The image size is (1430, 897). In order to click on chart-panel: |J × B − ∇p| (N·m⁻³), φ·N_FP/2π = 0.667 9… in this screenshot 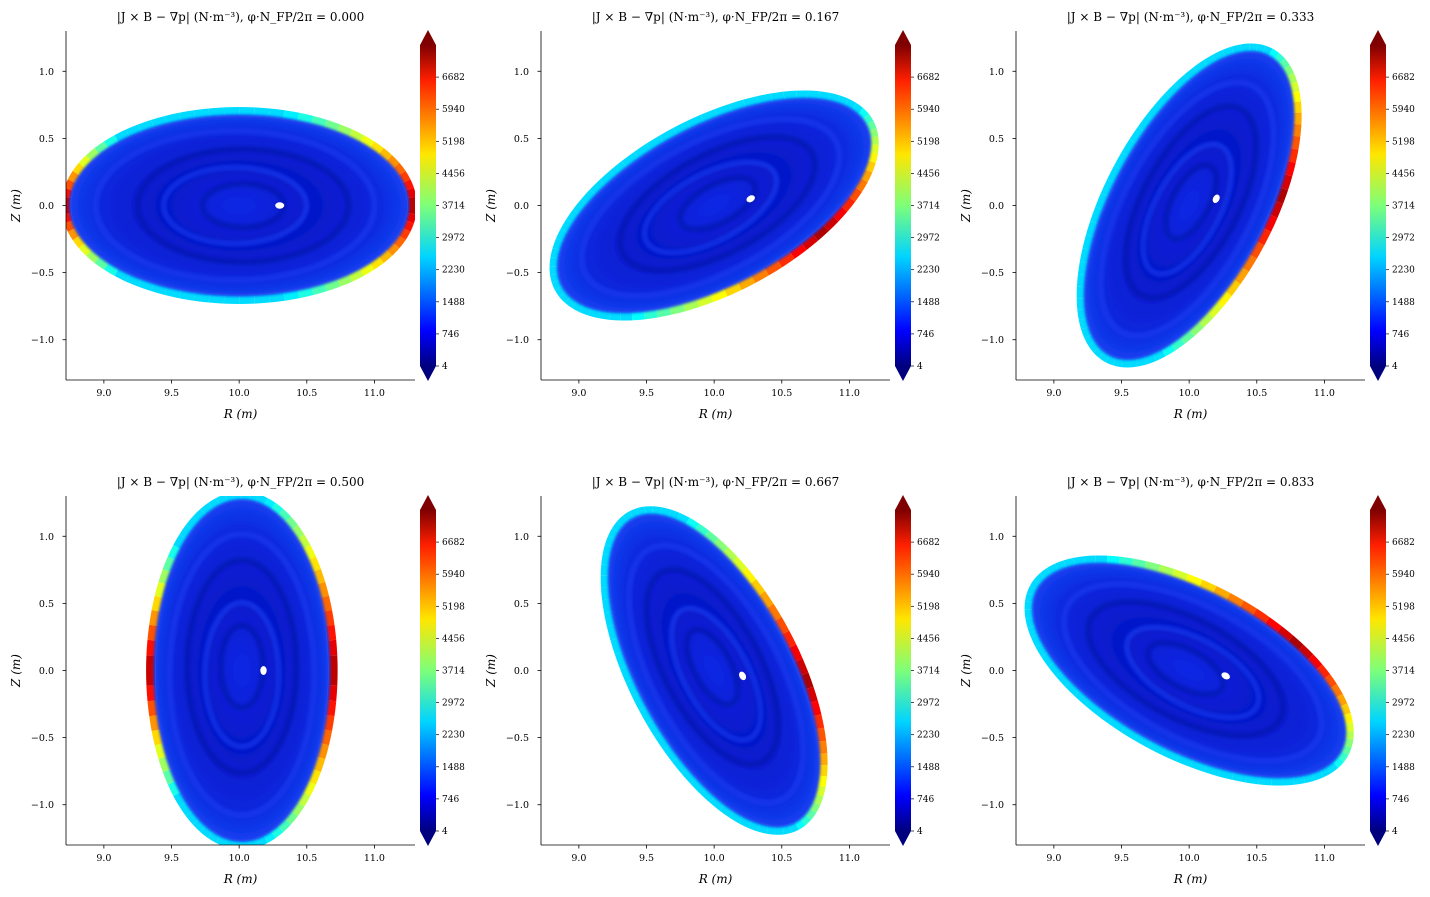, I will do `click(712, 680)`.